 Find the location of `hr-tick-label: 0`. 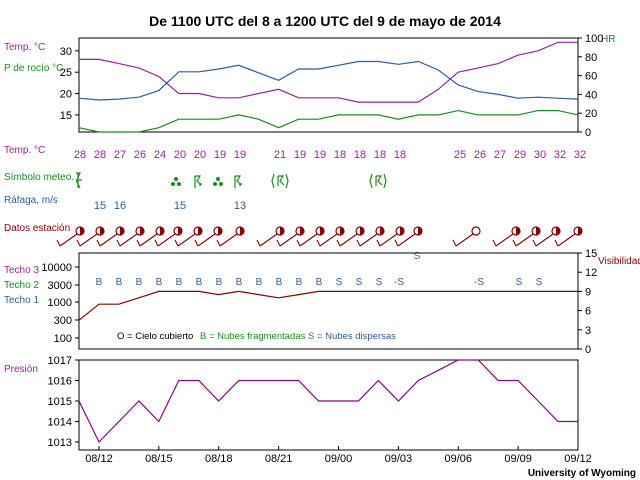

hr-tick-label: 0 is located at coordinates (588, 133).